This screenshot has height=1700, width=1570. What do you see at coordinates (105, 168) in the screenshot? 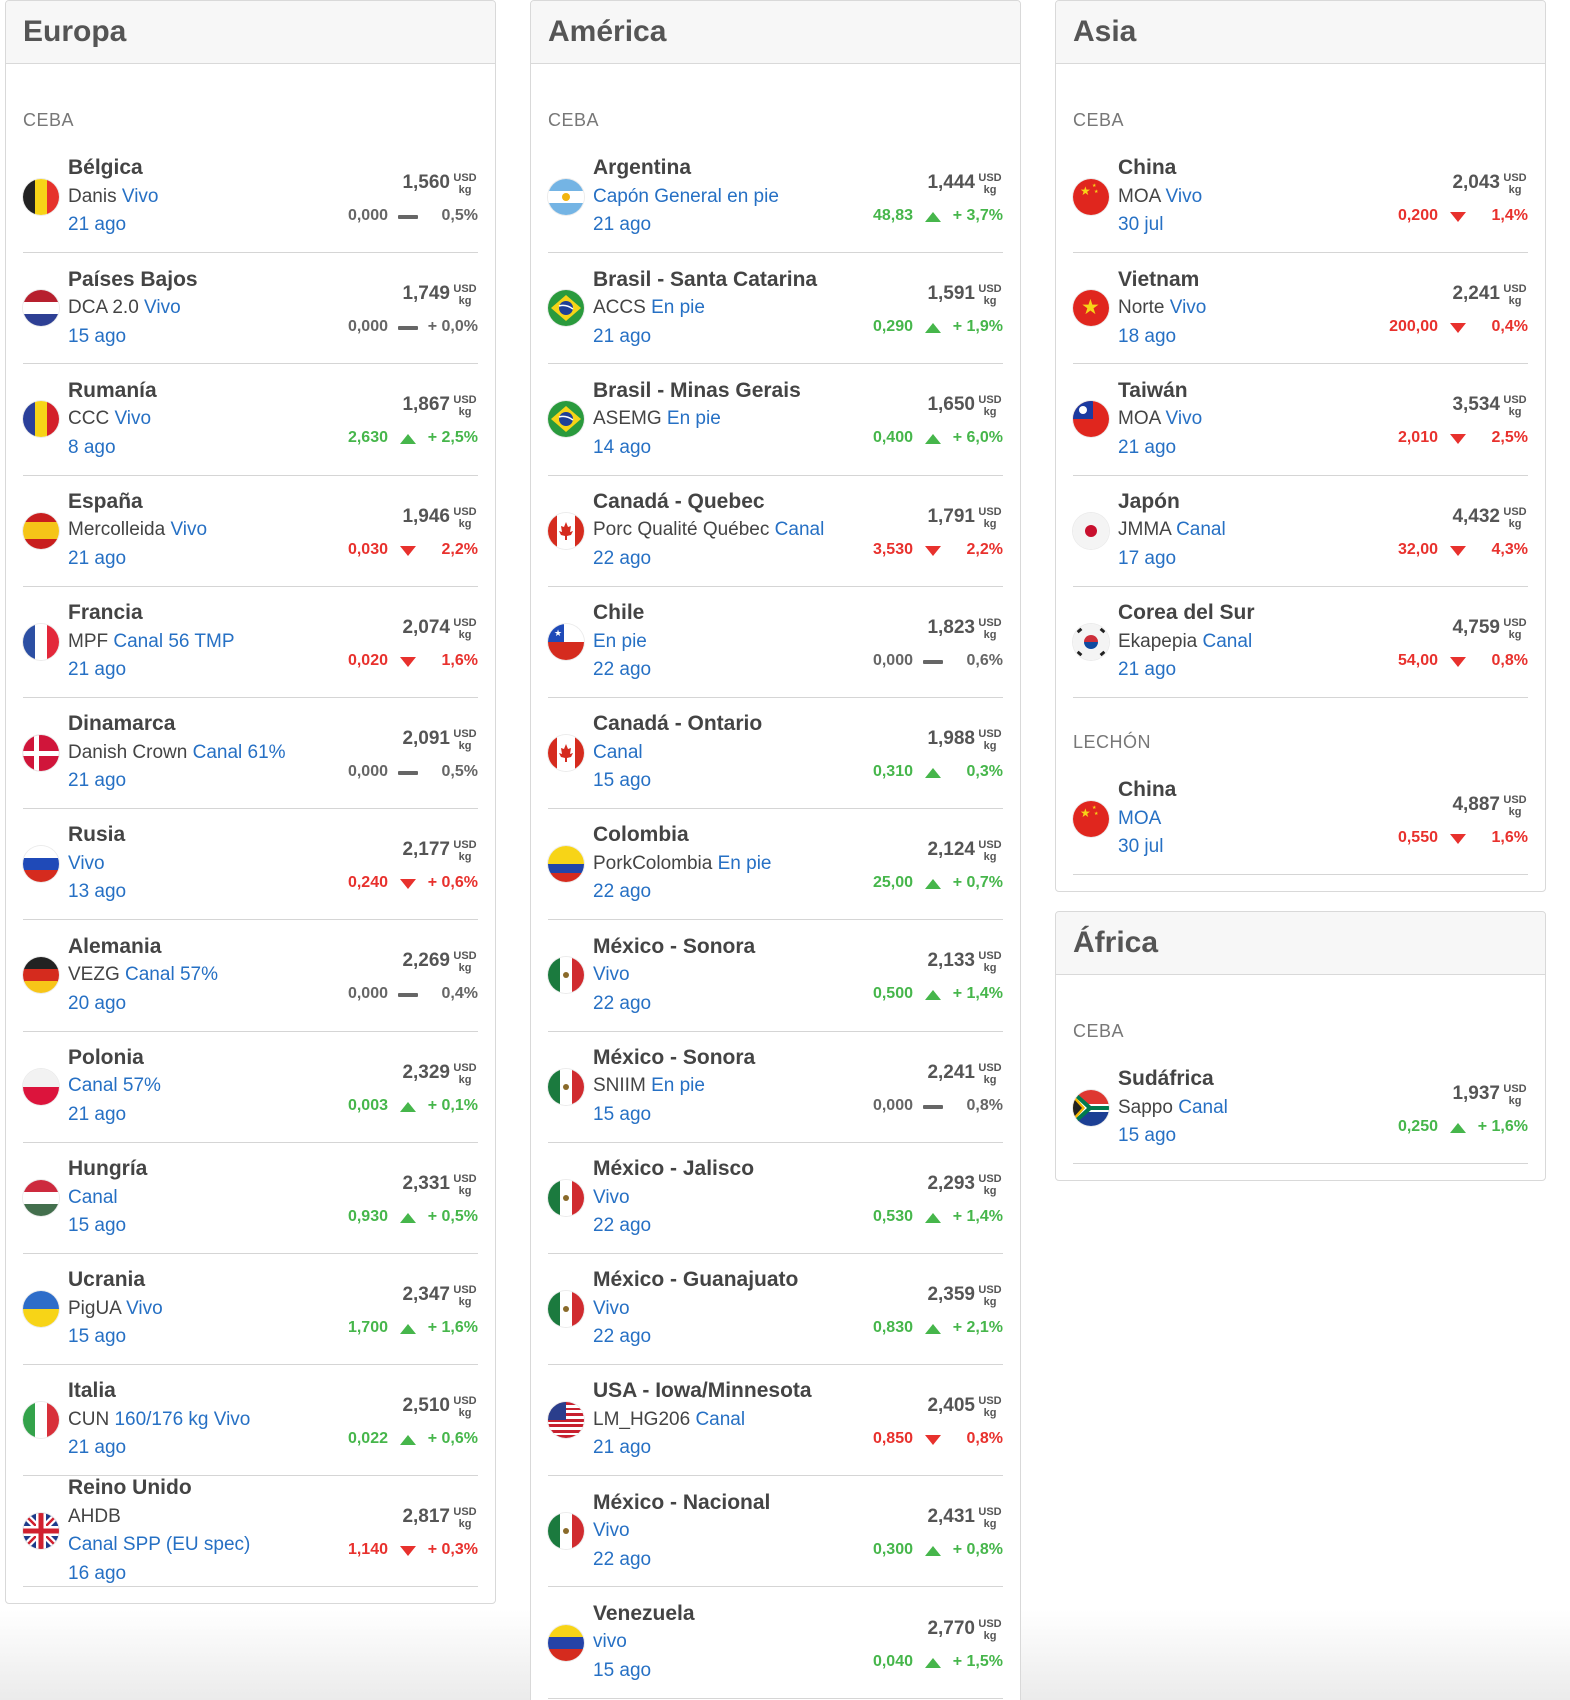
I see `country-name: Bélgica` at bounding box center [105, 168].